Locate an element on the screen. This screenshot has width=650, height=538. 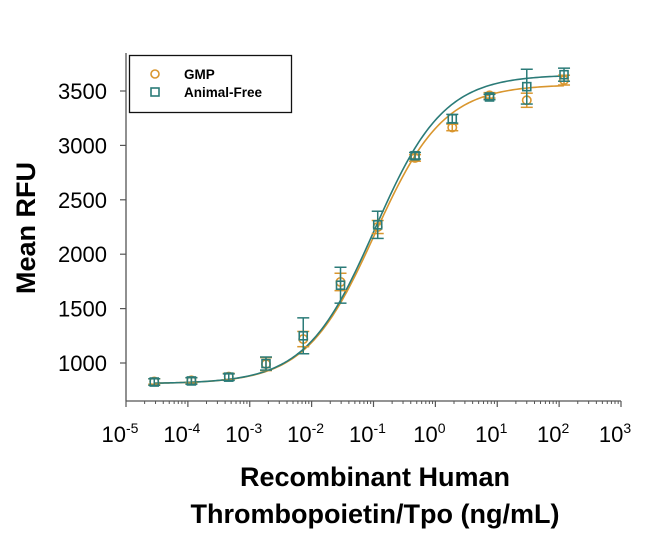
x-tick-label: 10¹ is located at coordinates (491, 433).